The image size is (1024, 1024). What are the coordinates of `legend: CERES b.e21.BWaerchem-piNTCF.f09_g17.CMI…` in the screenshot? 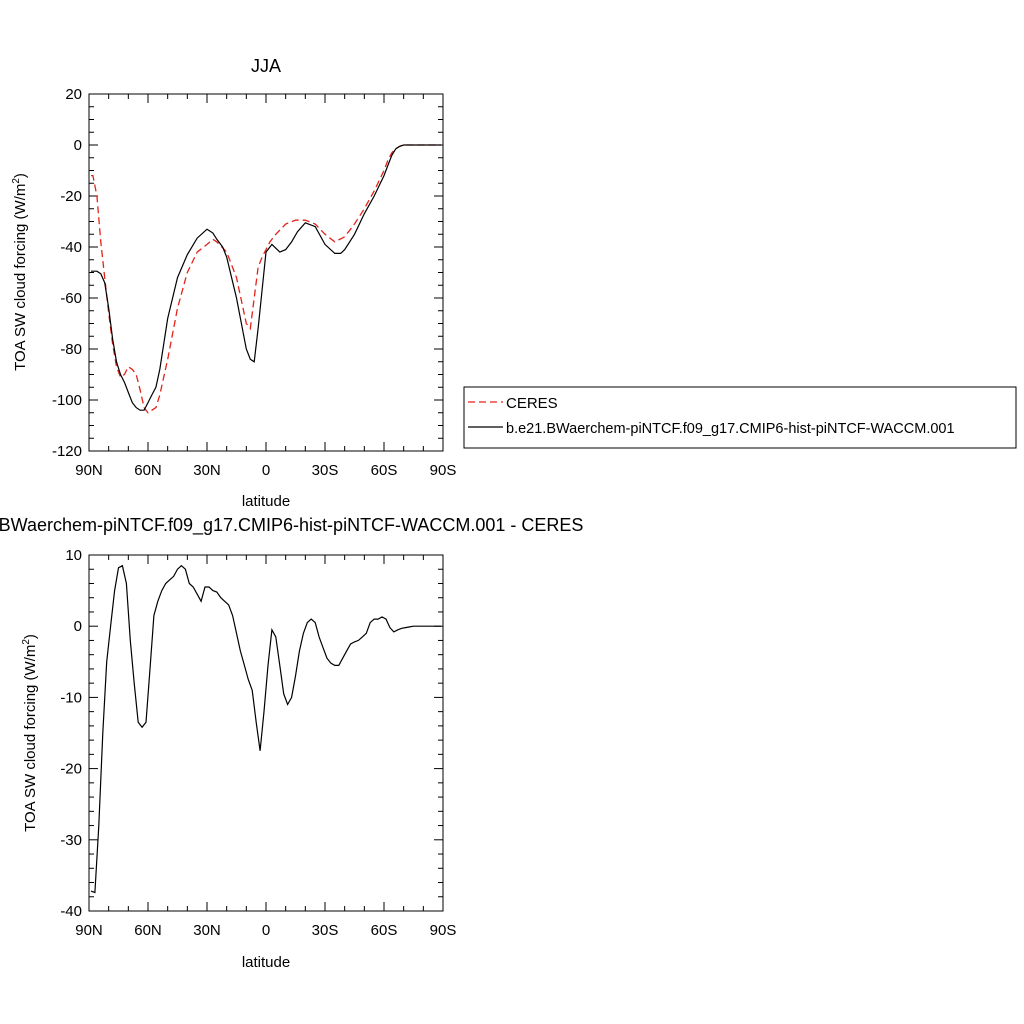 It's located at (740, 417).